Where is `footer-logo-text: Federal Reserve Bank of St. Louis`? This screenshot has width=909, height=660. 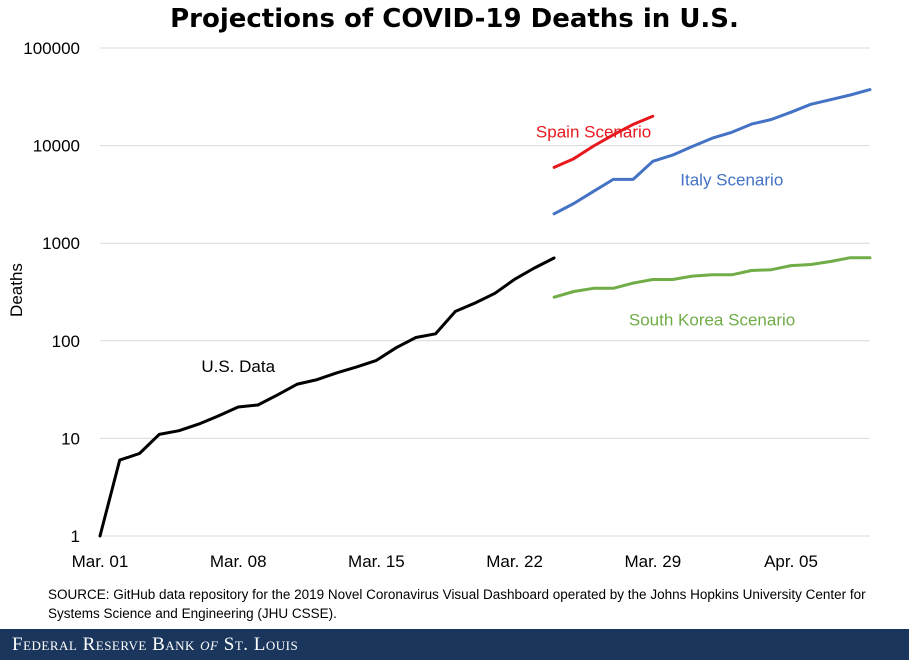 footer-logo-text: Federal Reserve Bank of St. Louis is located at coordinates (155, 645).